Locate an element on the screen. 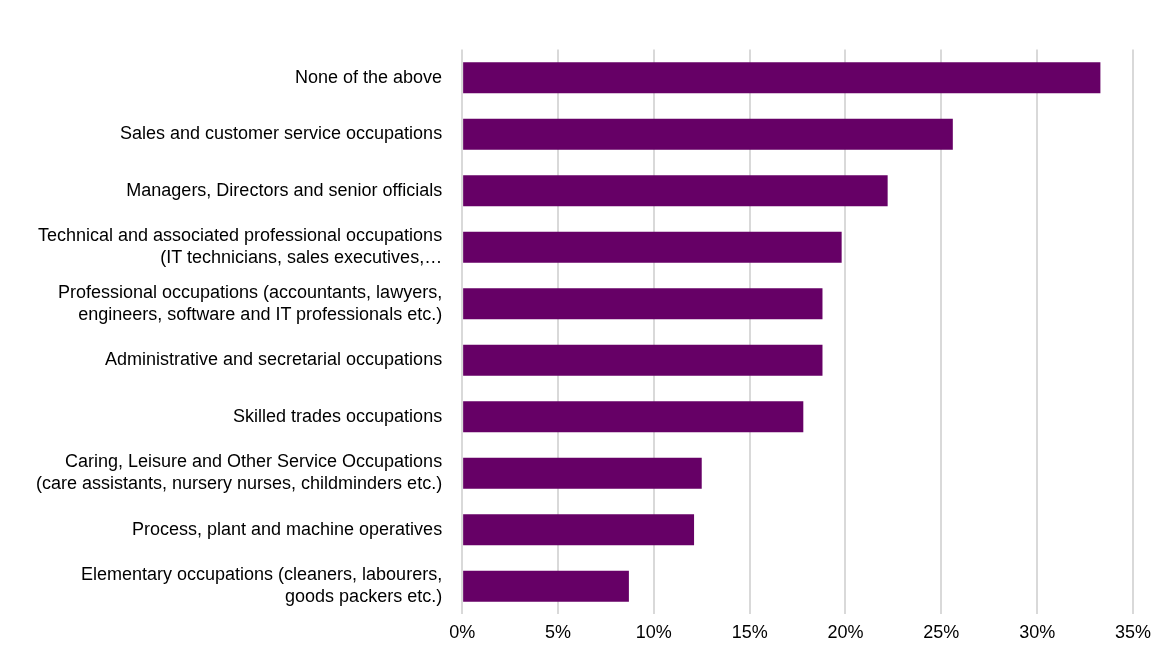 Image resolution: width=1167 pixels, height=664 pixels. y-tick-label: Skilled trades occupations is located at coordinates (338, 415).